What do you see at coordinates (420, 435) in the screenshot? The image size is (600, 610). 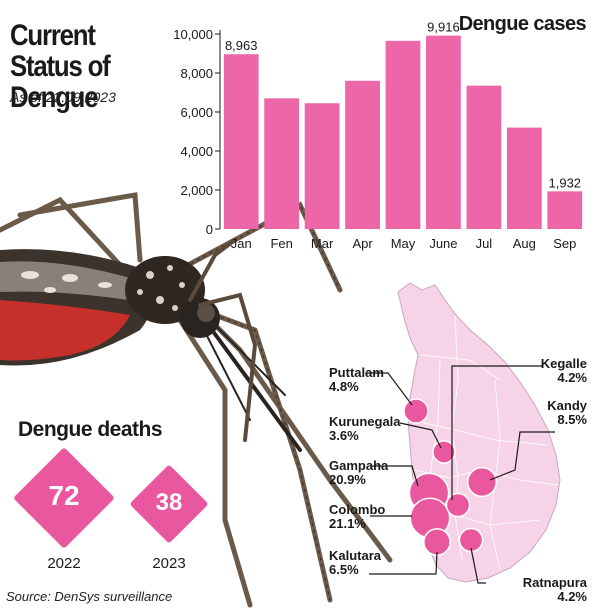 I see `leader-line-kurunegala` at bounding box center [420, 435].